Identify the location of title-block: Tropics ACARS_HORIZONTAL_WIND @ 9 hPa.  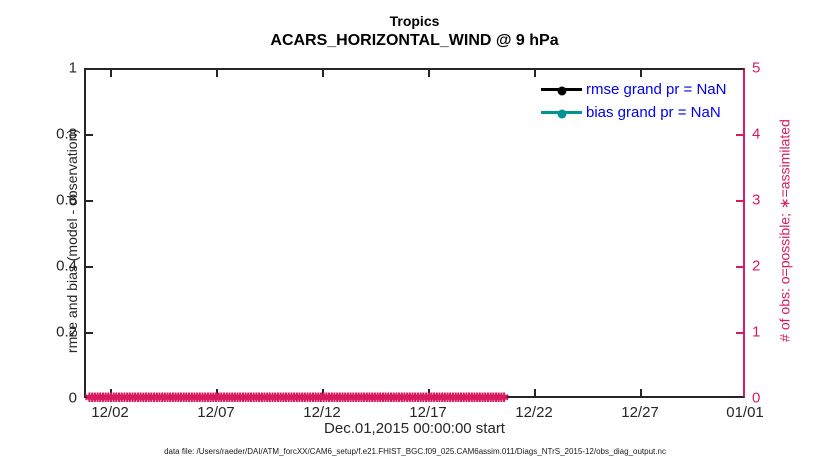
(414, 32).